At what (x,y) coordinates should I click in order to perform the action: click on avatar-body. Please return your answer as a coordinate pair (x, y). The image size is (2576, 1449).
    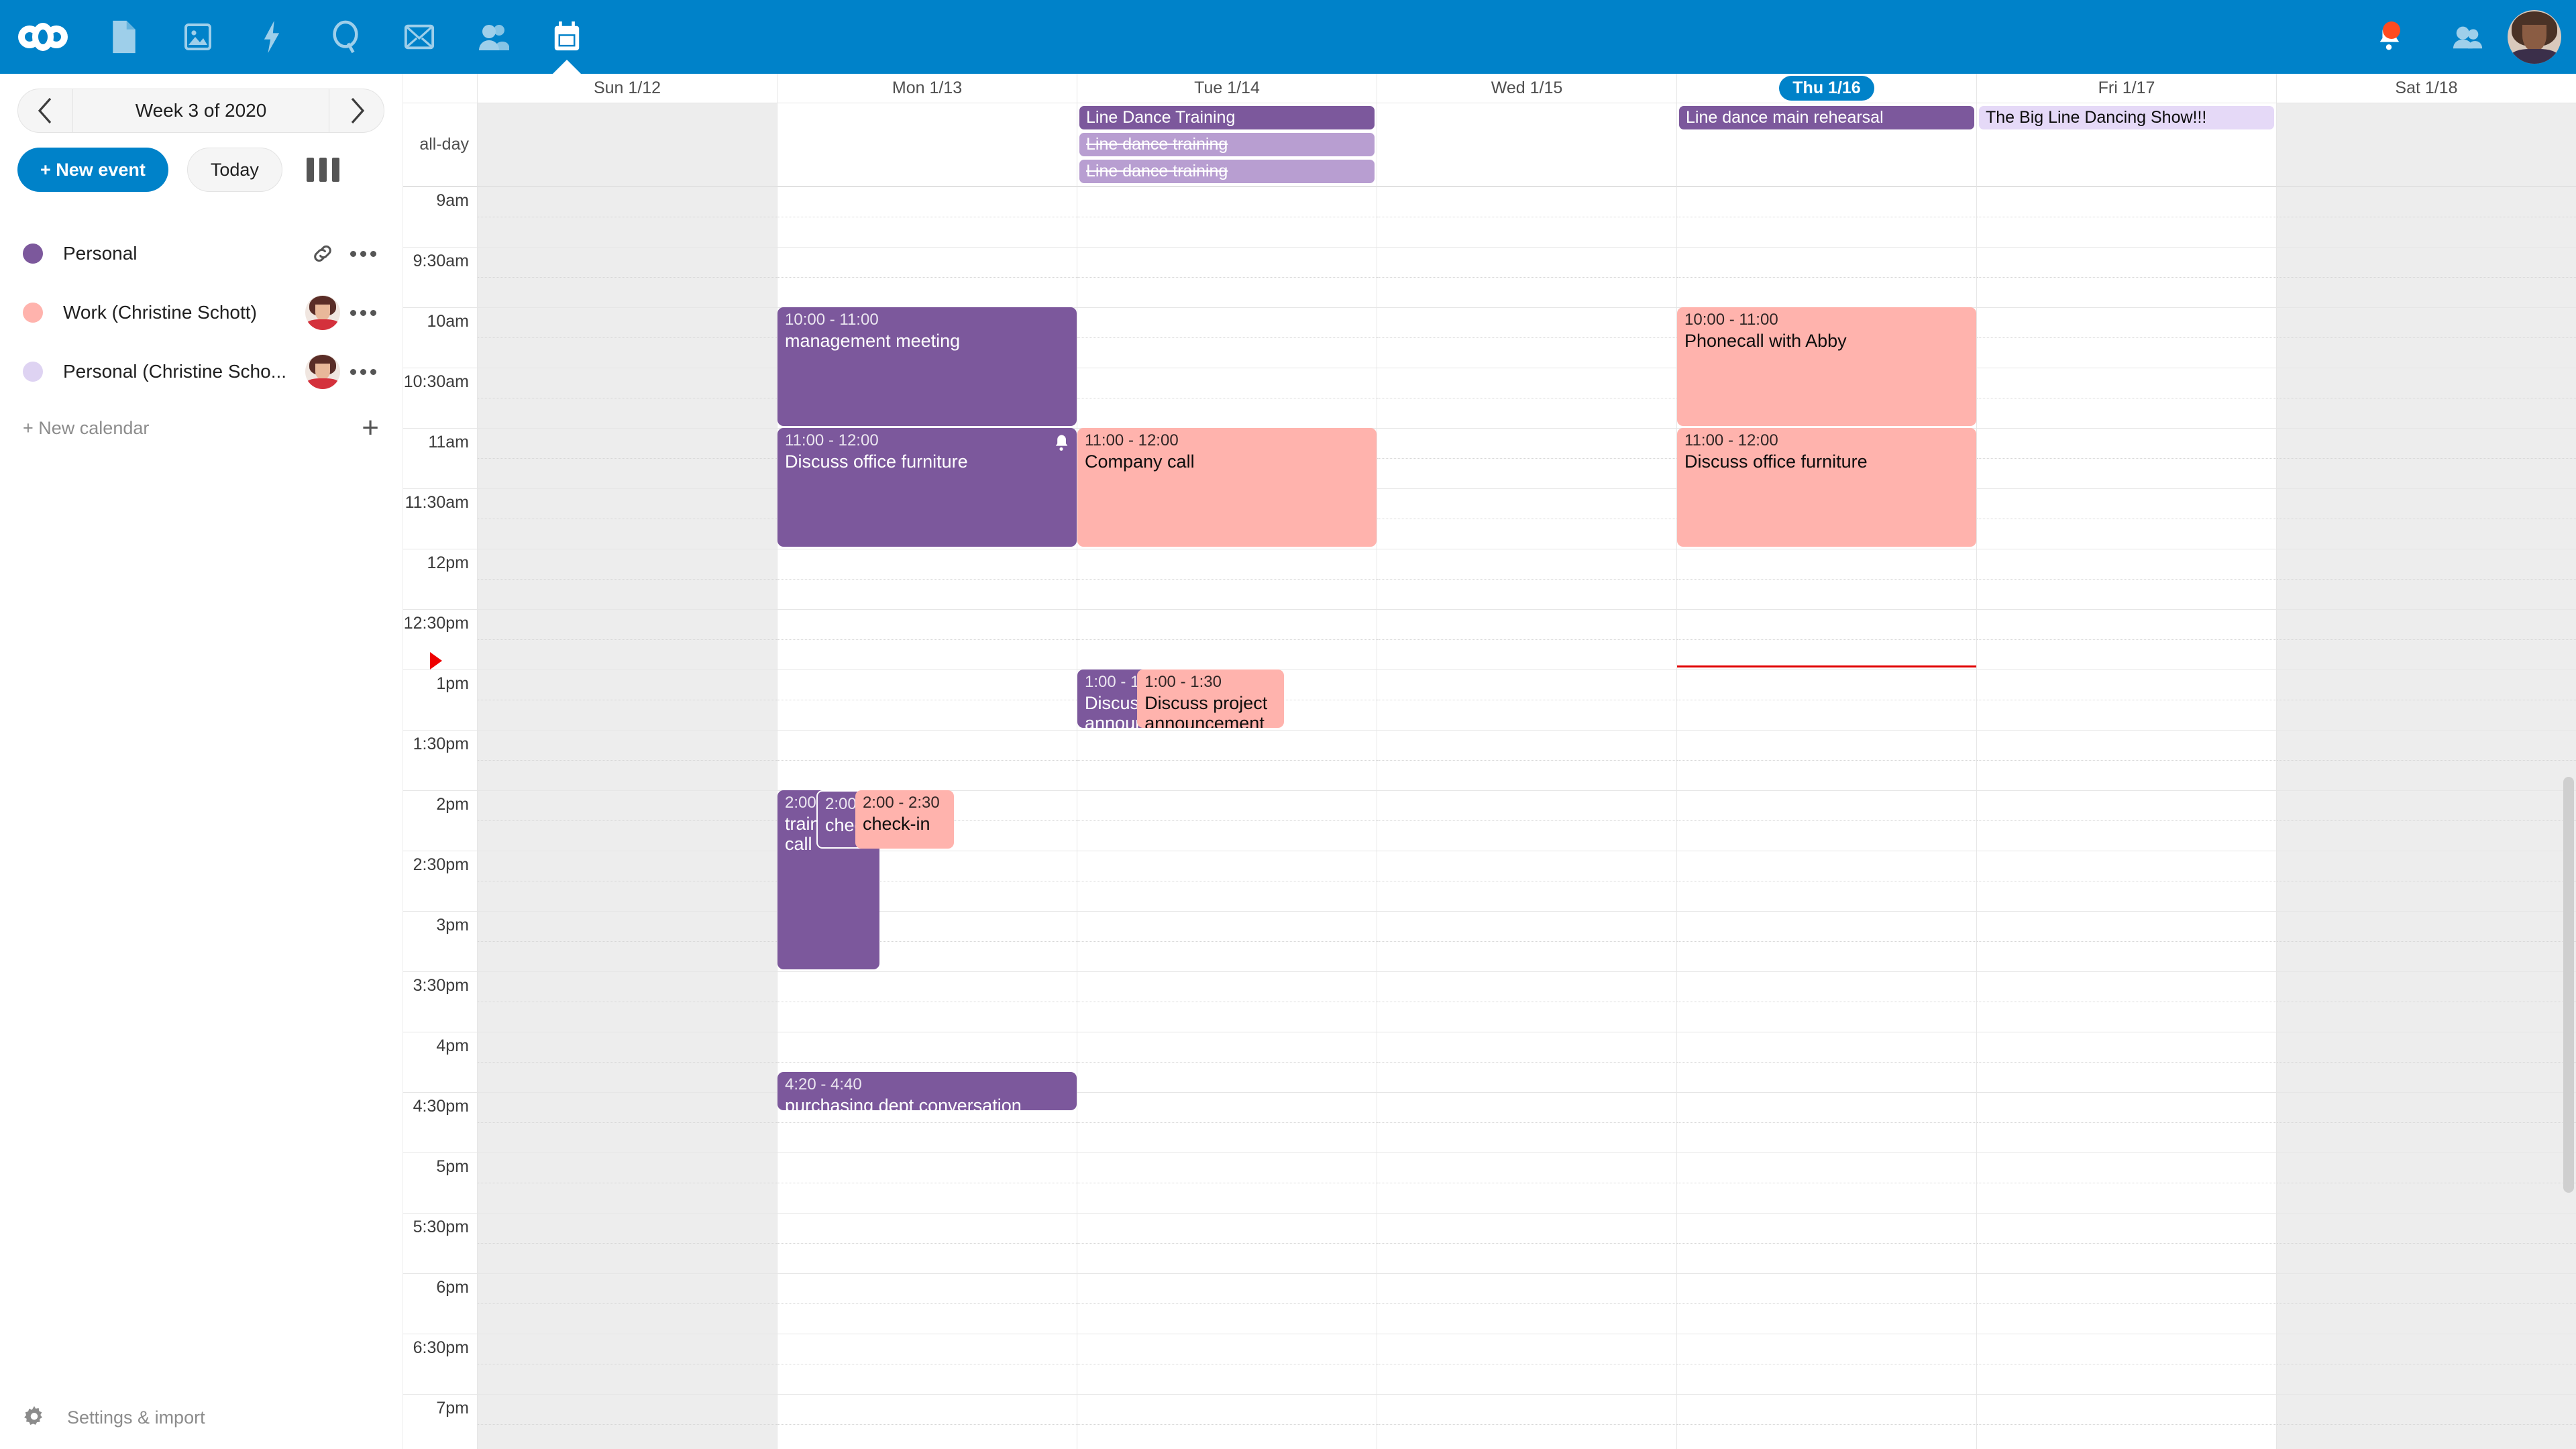
    Looking at the image, I should click on (2534, 56).